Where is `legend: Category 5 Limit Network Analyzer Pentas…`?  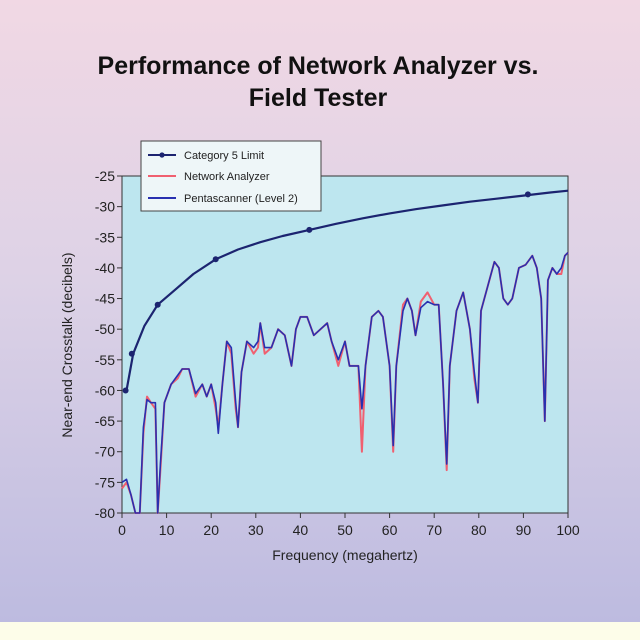 legend: Category 5 Limit Network Analyzer Pentas… is located at coordinates (231, 176).